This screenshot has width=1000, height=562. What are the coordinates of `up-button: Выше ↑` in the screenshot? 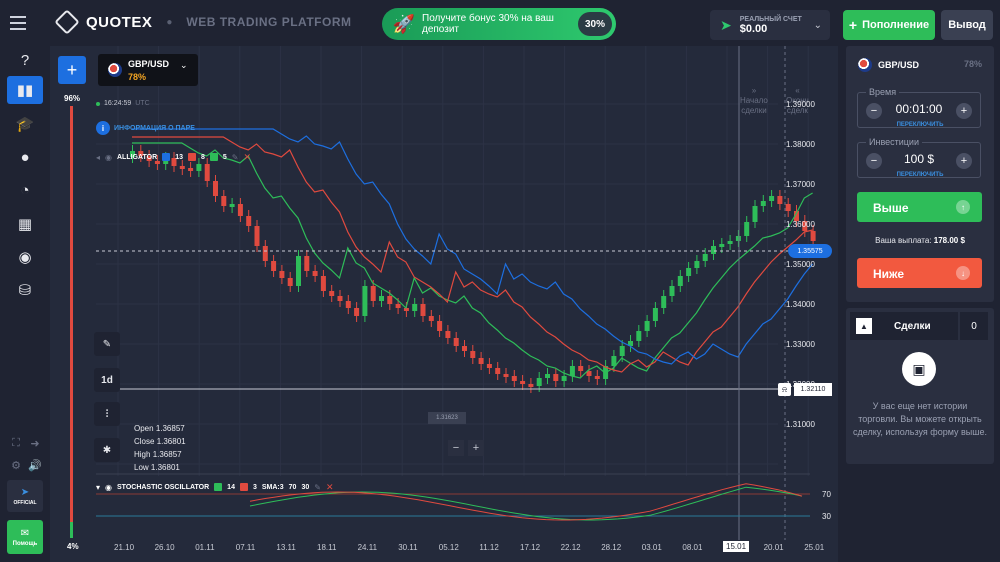 It's located at (919, 207).